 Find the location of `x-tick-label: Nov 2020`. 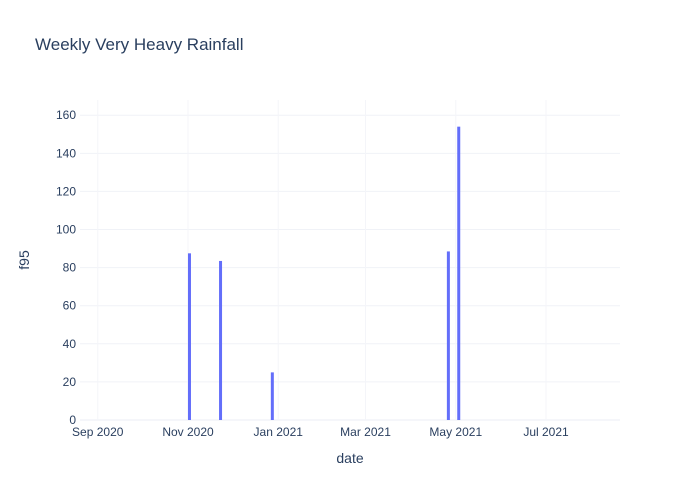

x-tick-label: Nov 2020 is located at coordinates (188, 432).